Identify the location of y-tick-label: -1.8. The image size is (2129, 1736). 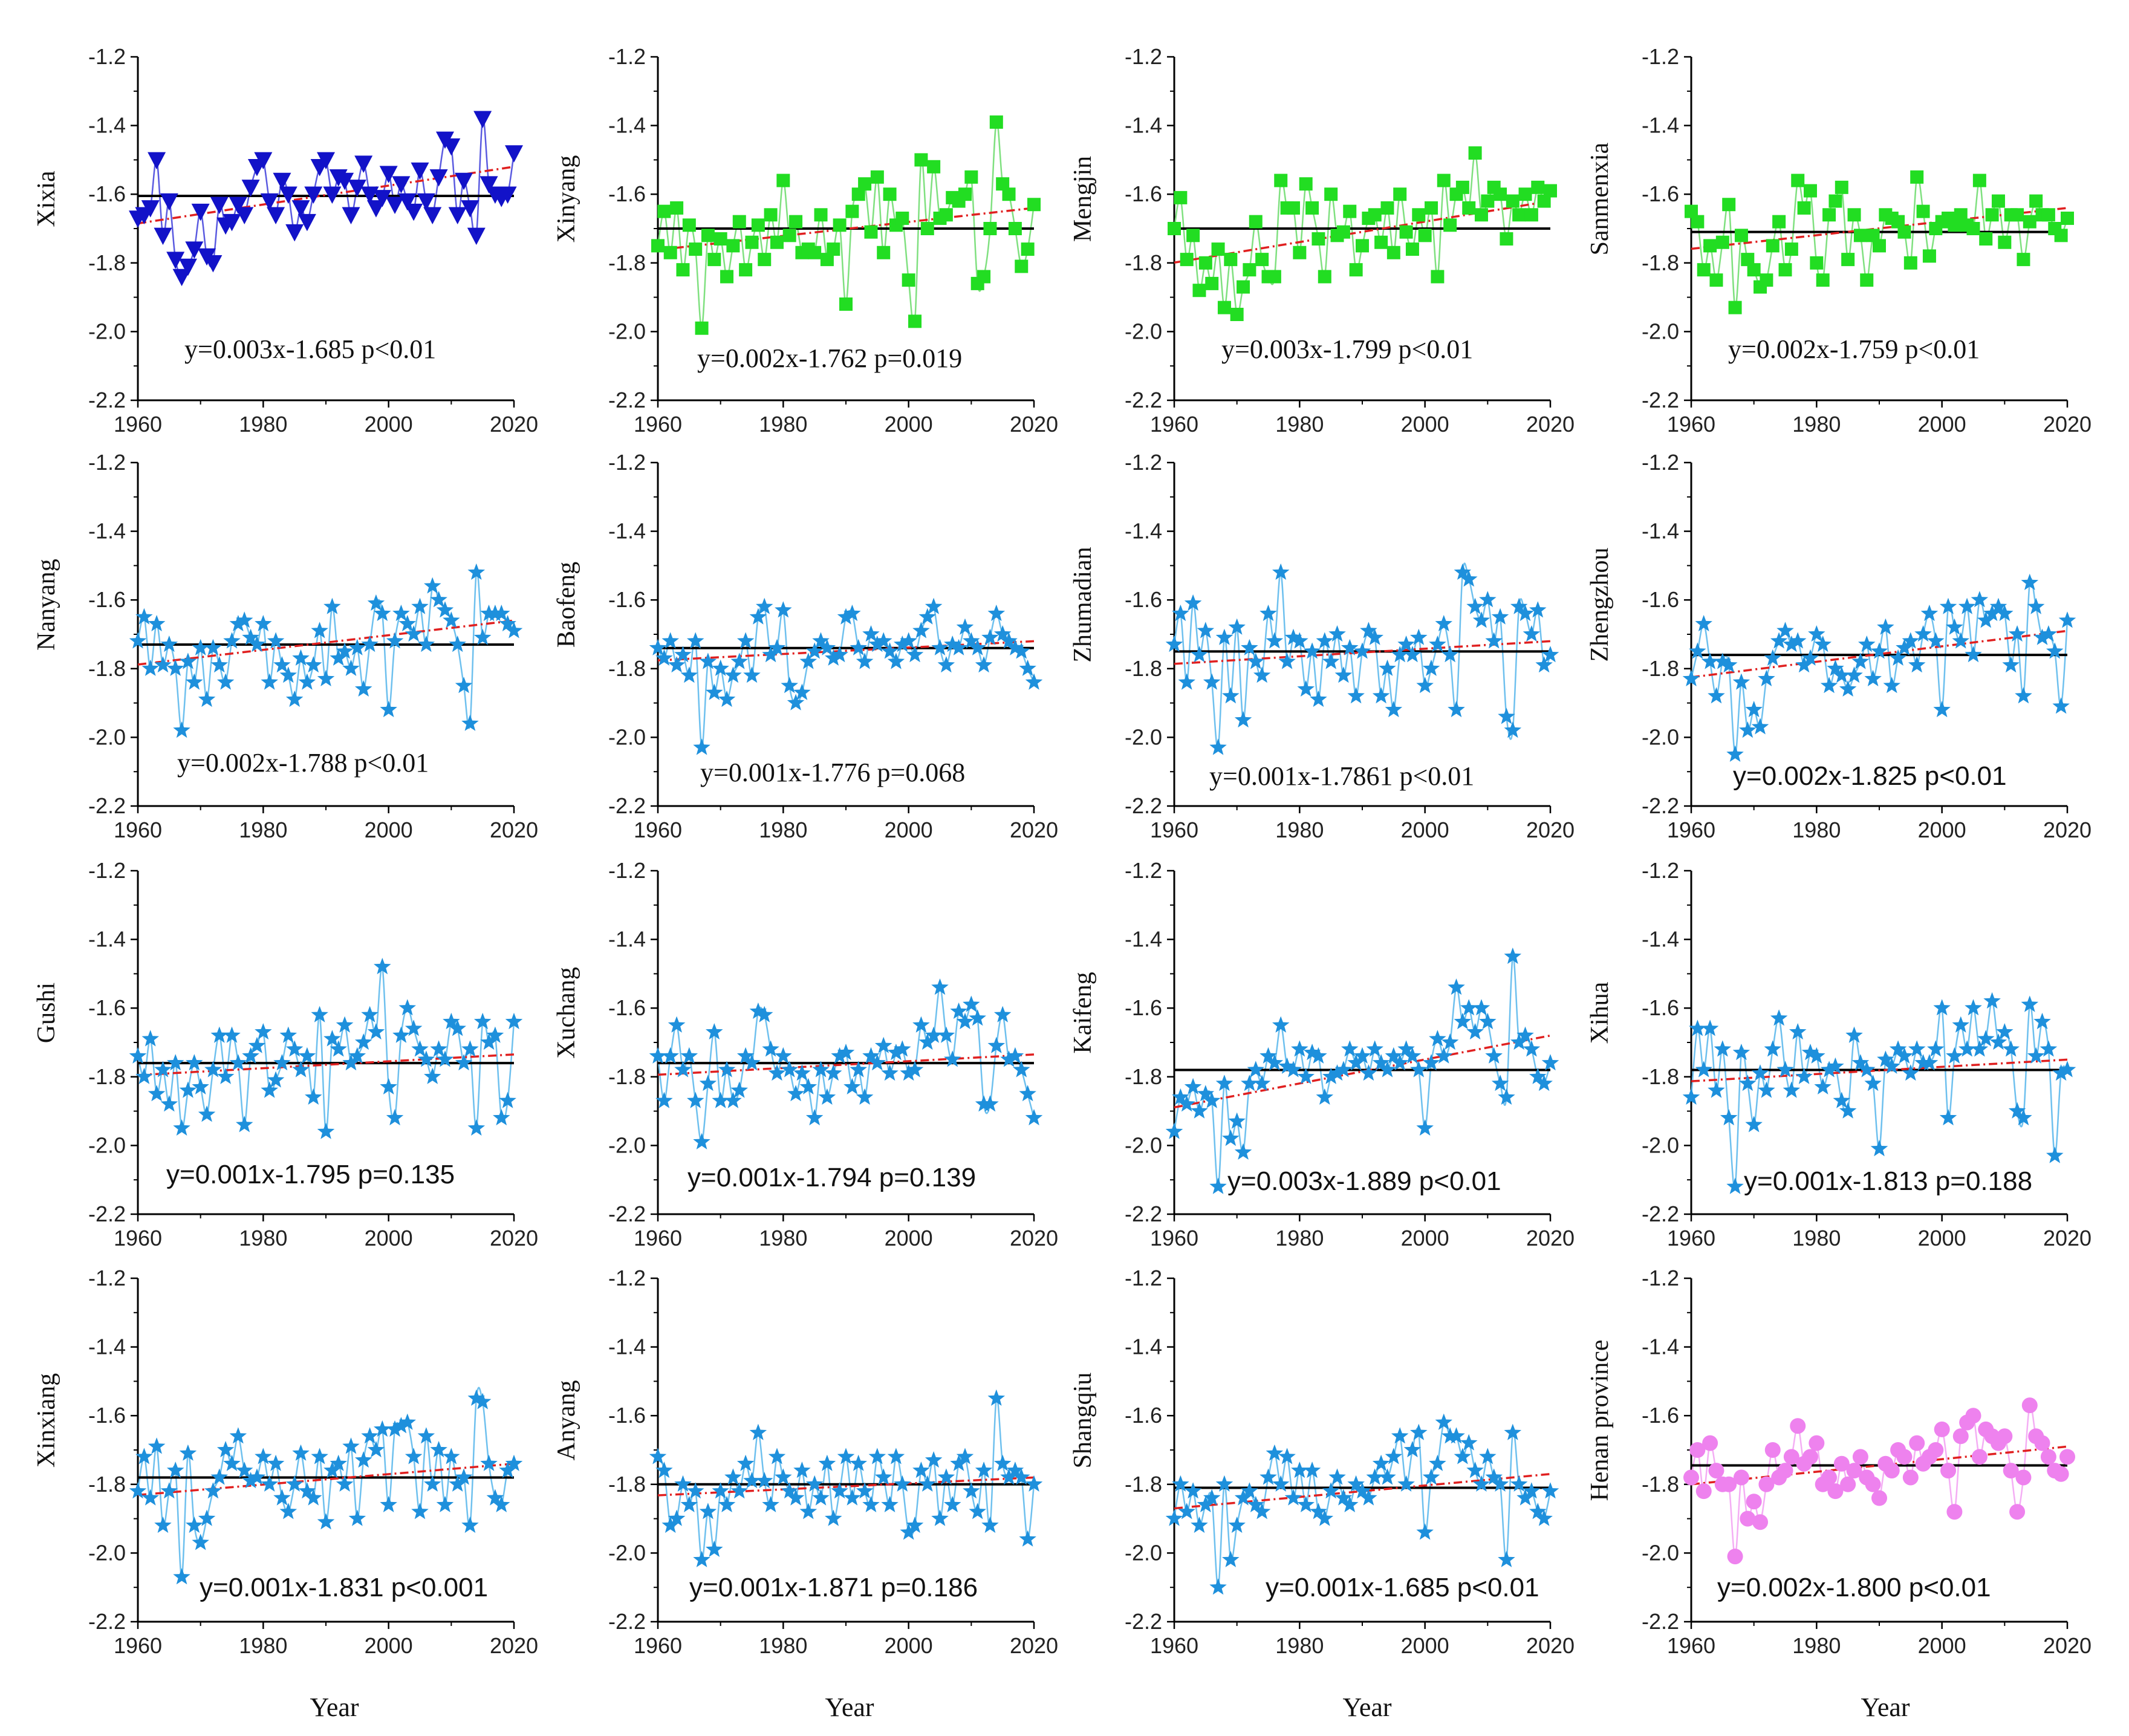
(1660, 1076).